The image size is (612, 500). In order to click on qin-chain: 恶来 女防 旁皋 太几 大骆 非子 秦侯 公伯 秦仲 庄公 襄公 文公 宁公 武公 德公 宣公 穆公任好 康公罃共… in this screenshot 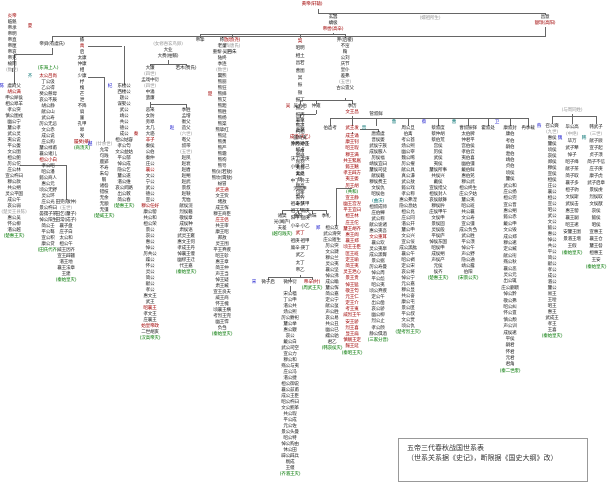, I will do `click(150, 225)`.